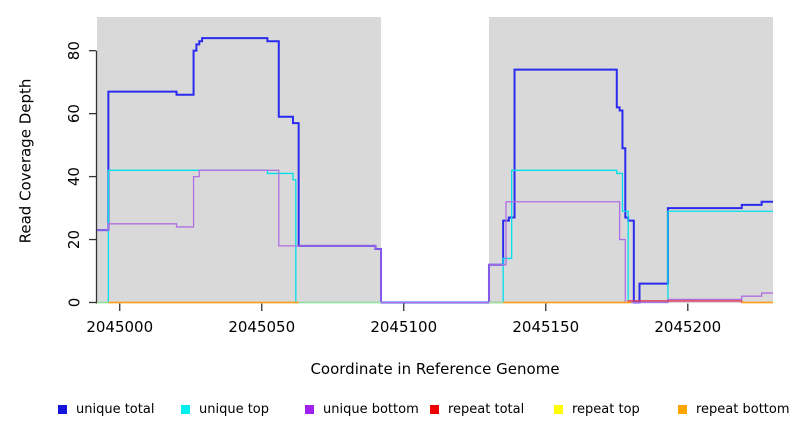 This screenshot has height=432, width=792. Describe the element at coordinates (25, 161) in the screenshot. I see `y-axis-title: Read Coverage Depth` at that location.